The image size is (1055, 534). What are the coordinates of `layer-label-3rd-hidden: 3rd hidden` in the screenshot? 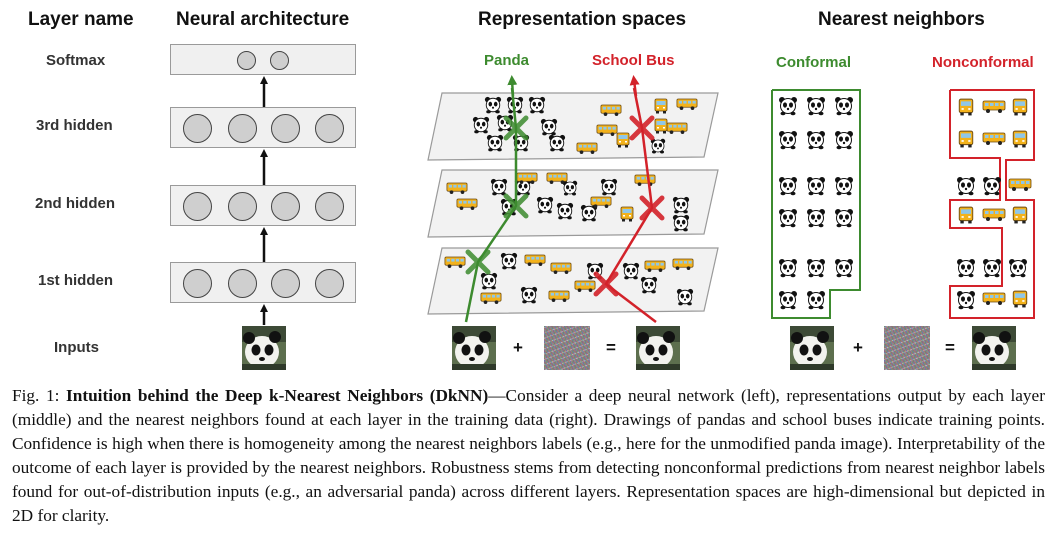 It's located at (74, 125).